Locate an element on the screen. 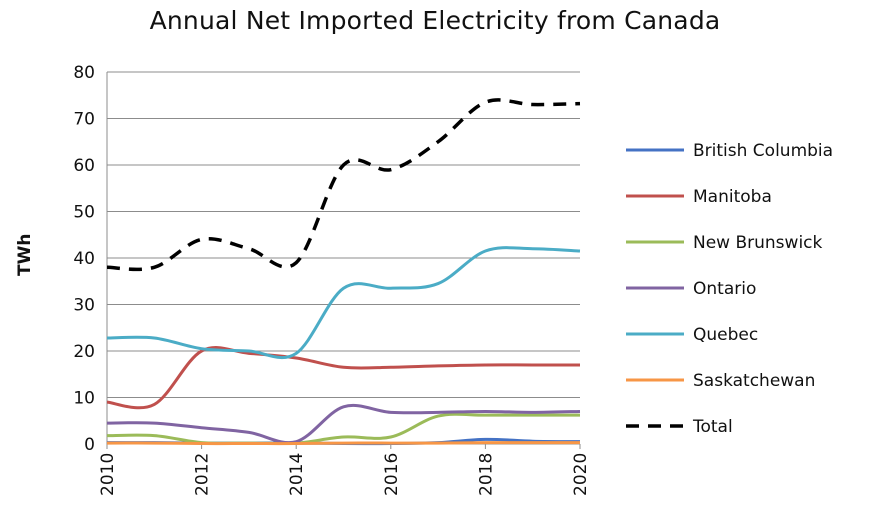  y-tick-label: 70 is located at coordinates (84, 120).